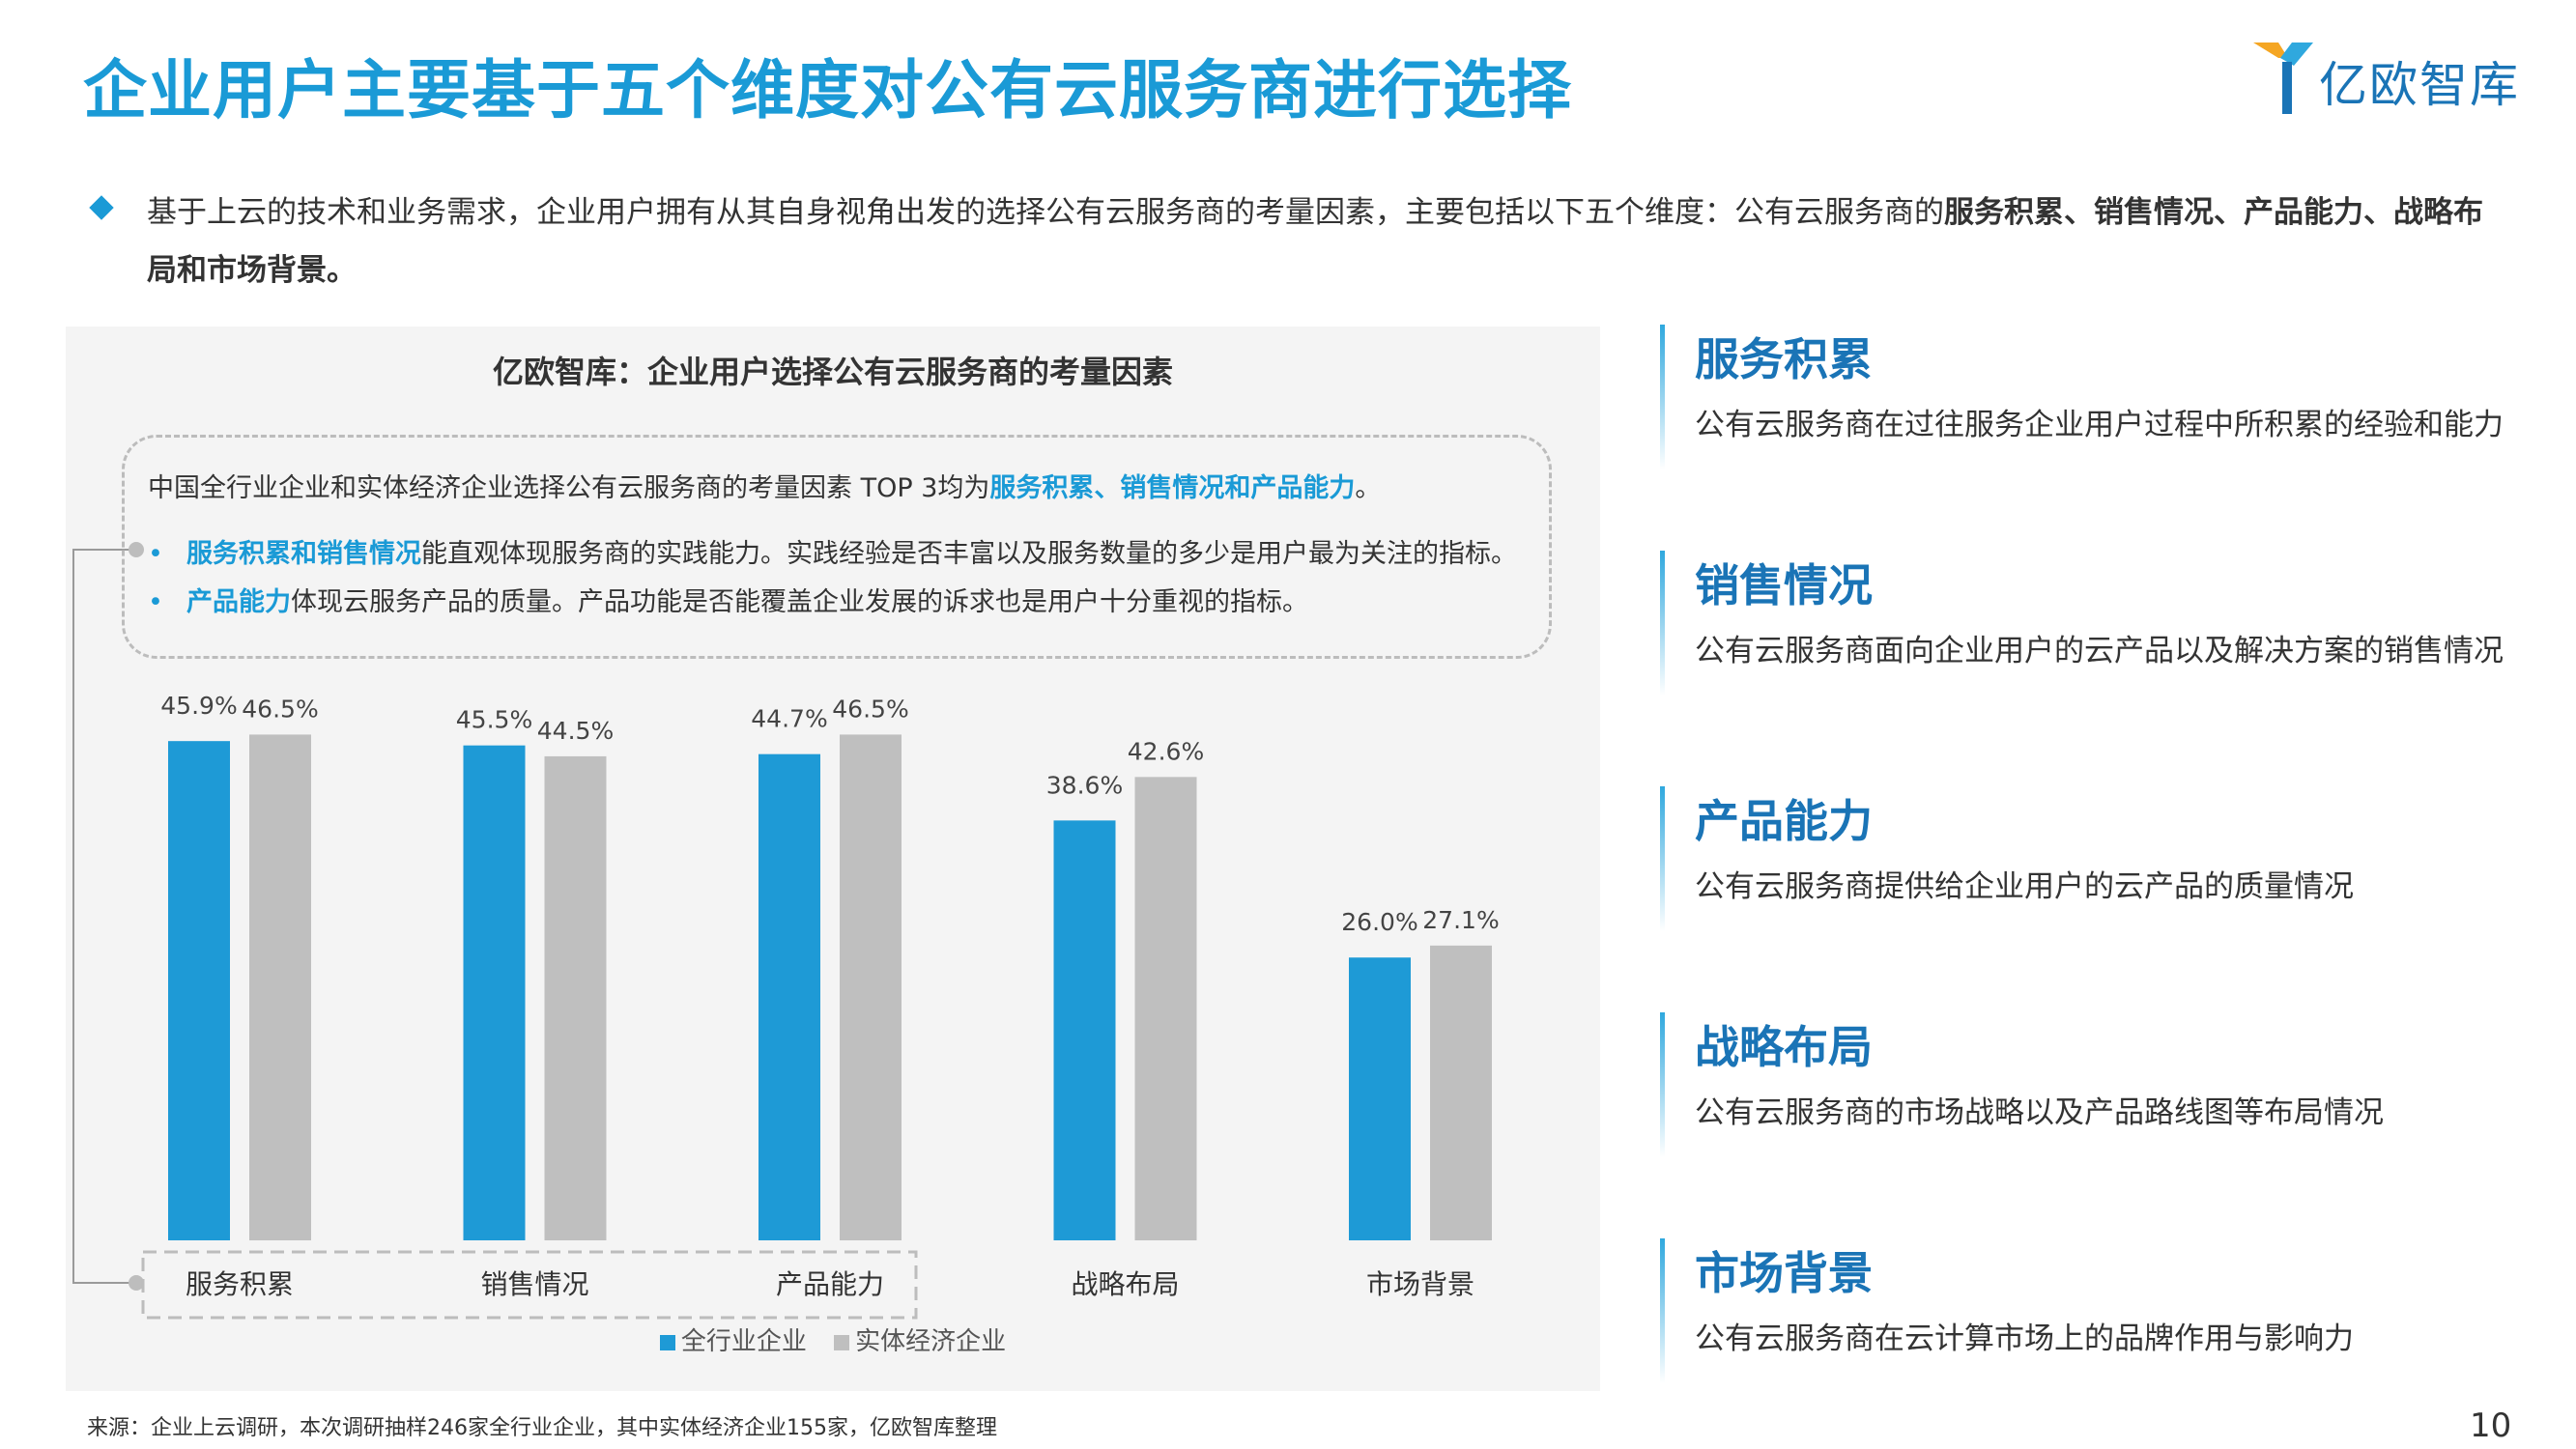  Describe the element at coordinates (1315, 241) in the screenshot. I see `intro-text-bold: 服务积累、销售情况、产品能力、战略布局和市场背景。` at that location.